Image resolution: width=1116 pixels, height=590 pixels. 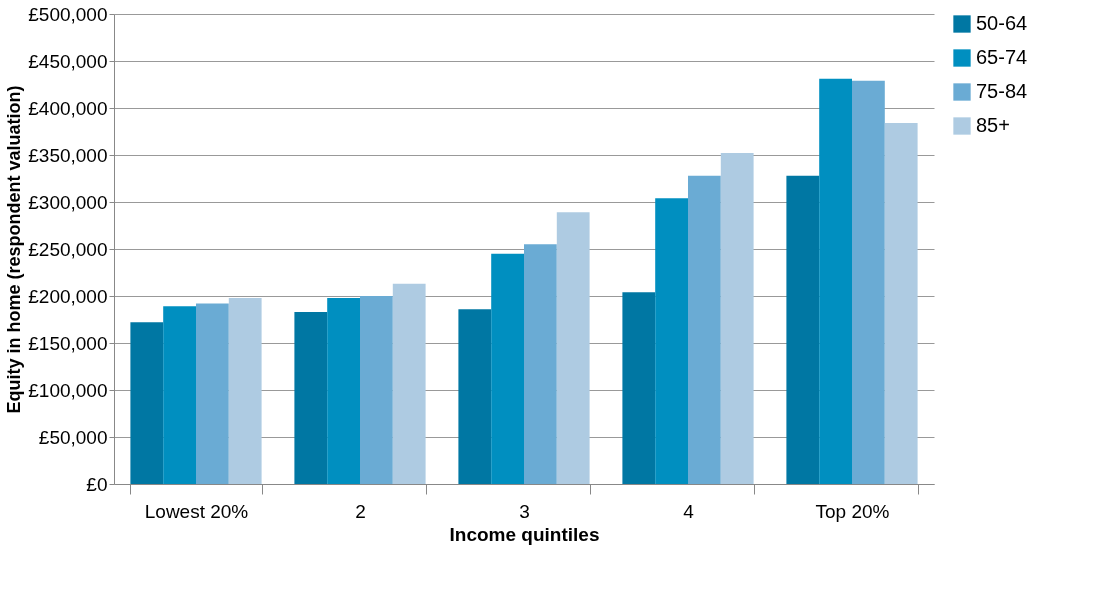 I want to click on x-tick-label: 3, so click(x=524, y=511).